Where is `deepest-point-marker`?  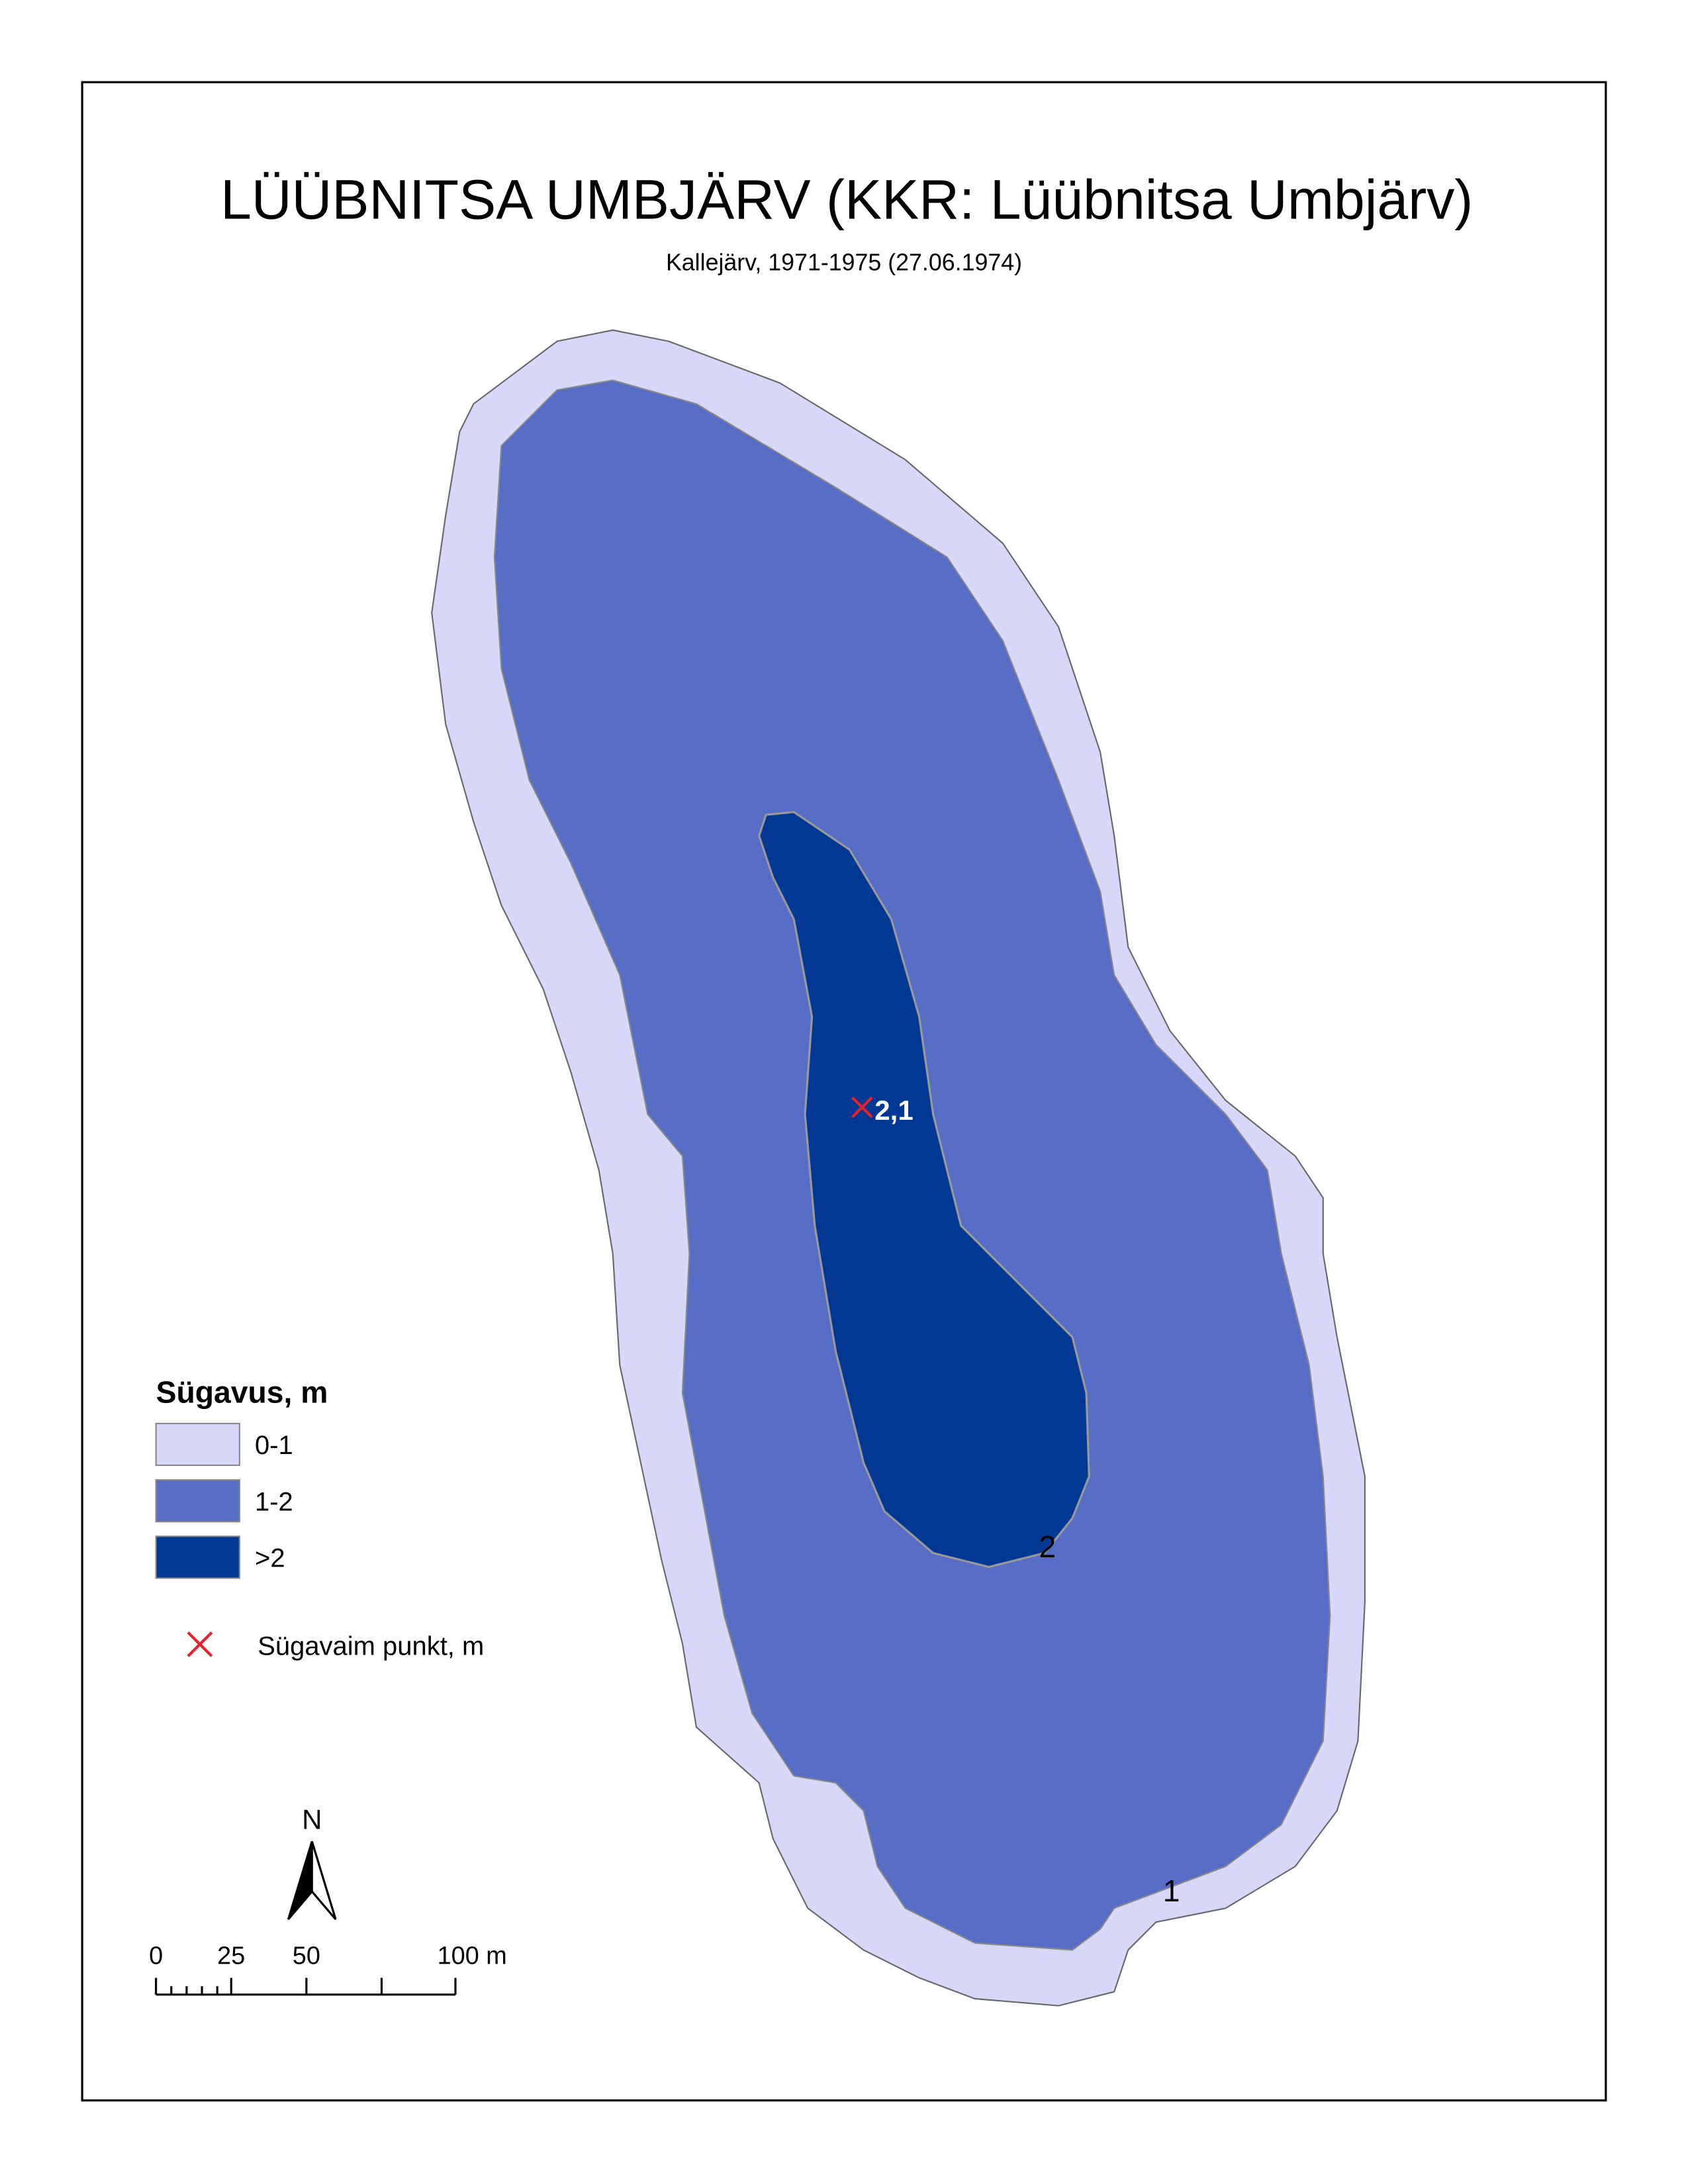 deepest-point-marker is located at coordinates (862, 1107).